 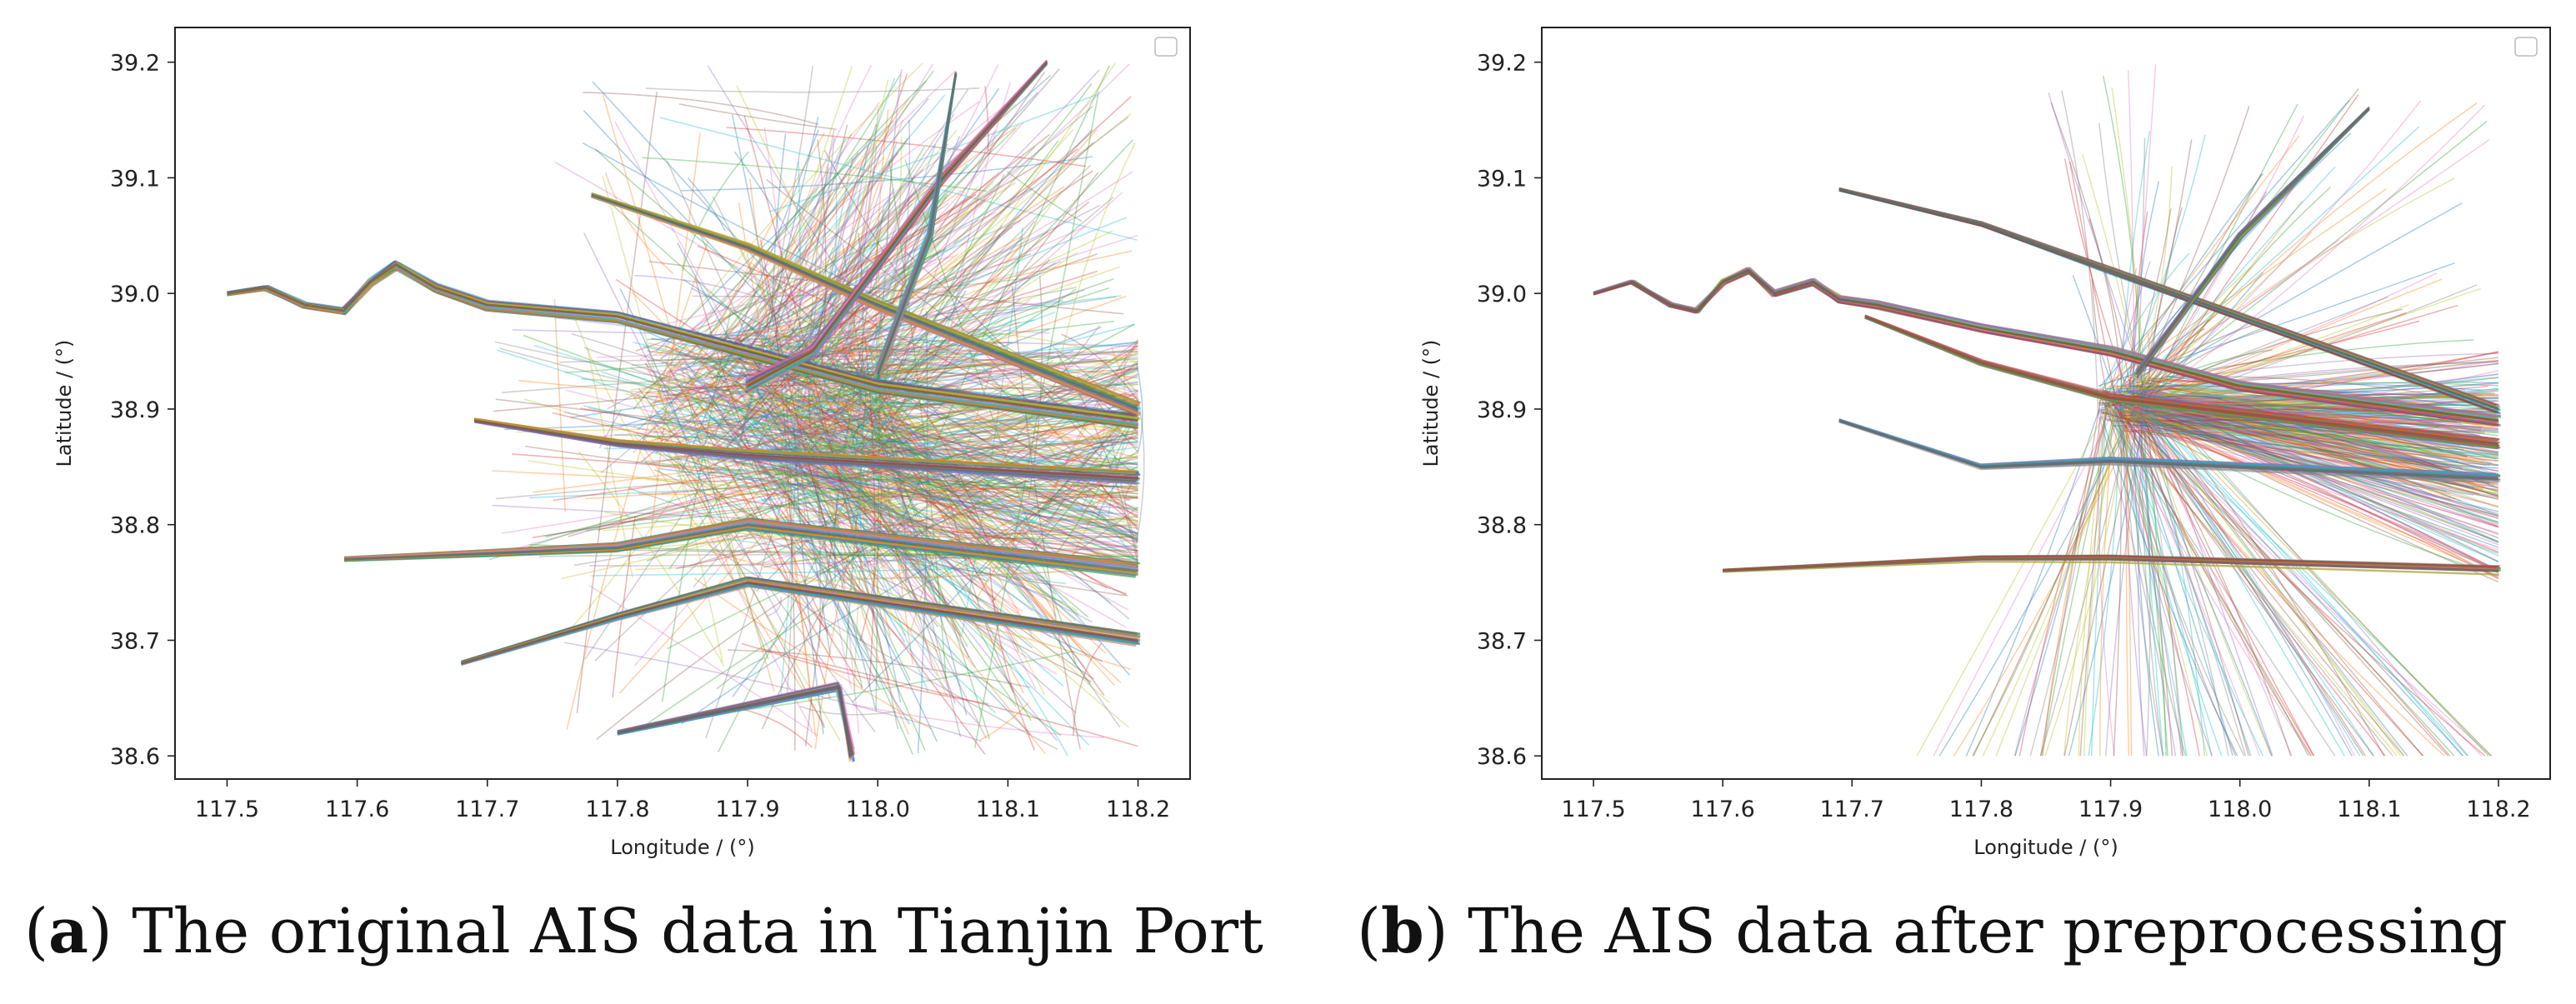 I want to click on x-tick-label: 117.6, so click(x=1723, y=810).